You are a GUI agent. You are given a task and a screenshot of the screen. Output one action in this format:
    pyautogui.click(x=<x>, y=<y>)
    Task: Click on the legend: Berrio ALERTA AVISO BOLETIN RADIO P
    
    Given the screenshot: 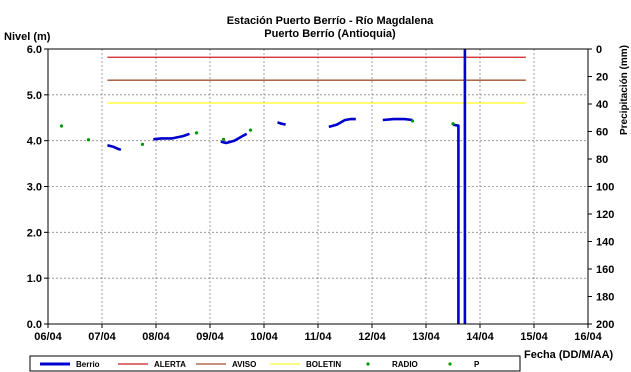 What is the action you would take?
    pyautogui.click(x=260, y=364)
    